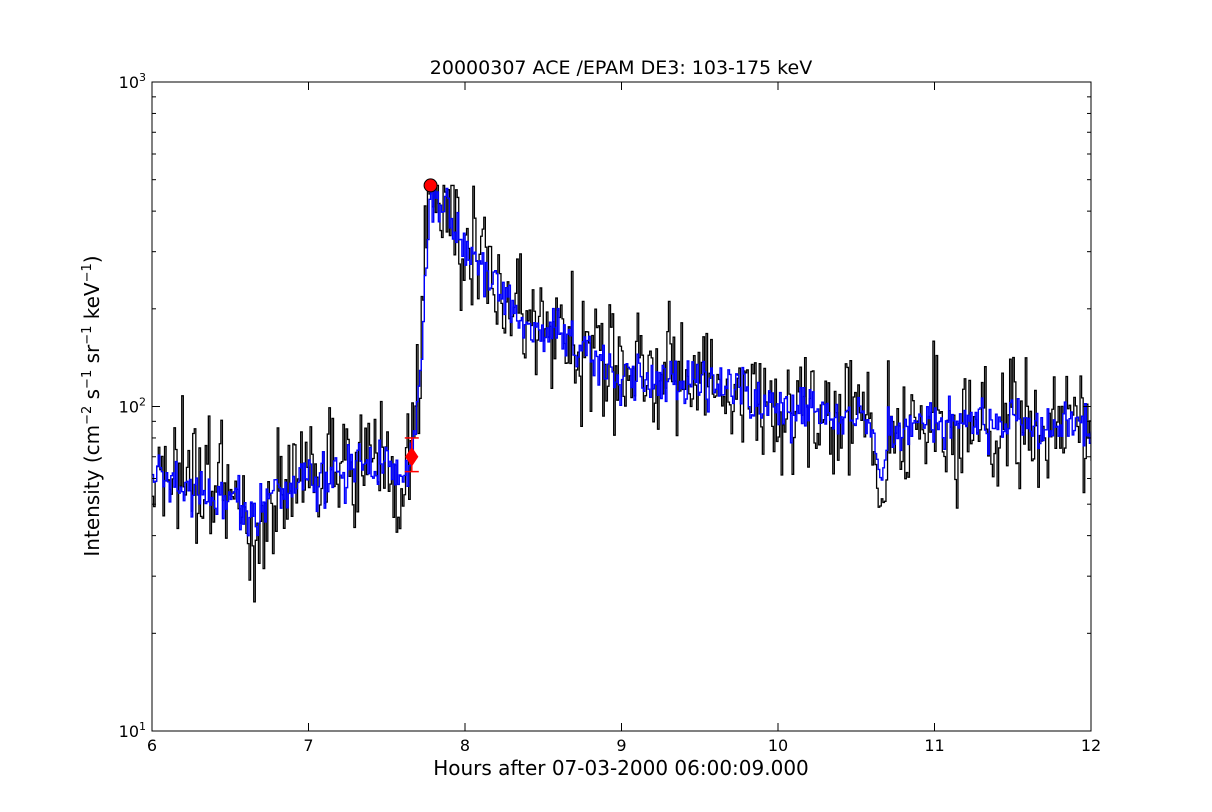 The height and width of the screenshot is (812, 1212). I want to click on marker-layer, so click(421, 325).